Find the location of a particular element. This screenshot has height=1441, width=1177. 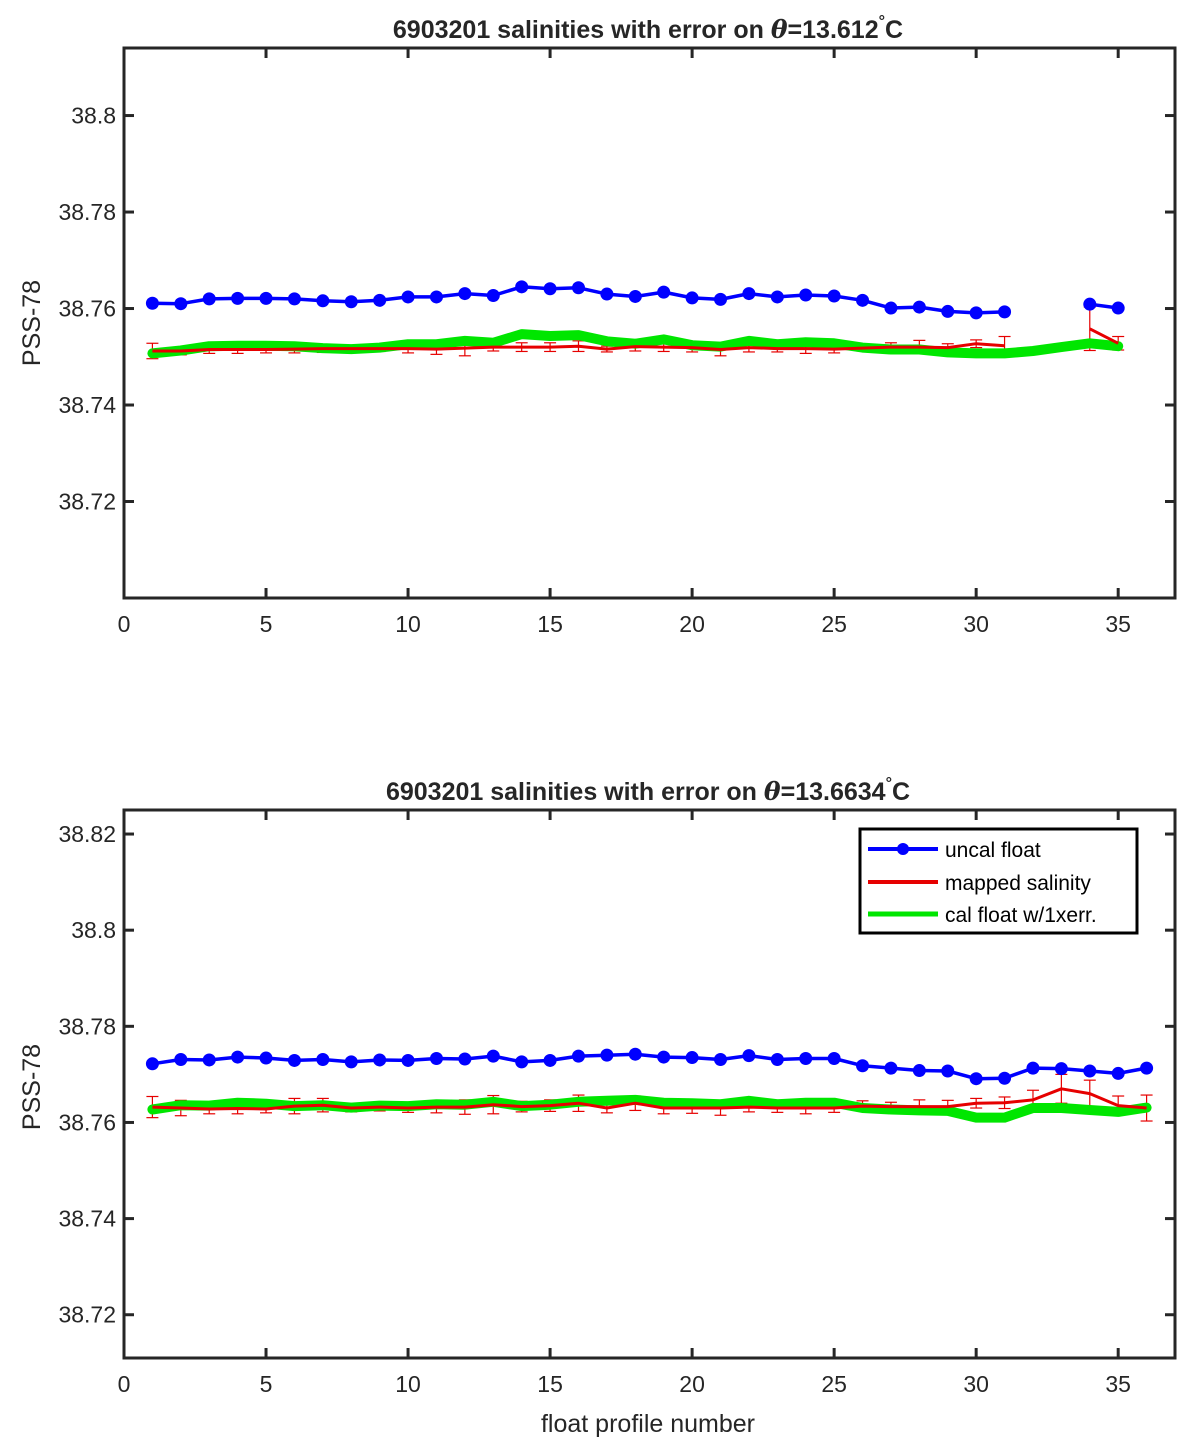

bottom-y-tick-label: 38.74 is located at coordinates (87, 1219).